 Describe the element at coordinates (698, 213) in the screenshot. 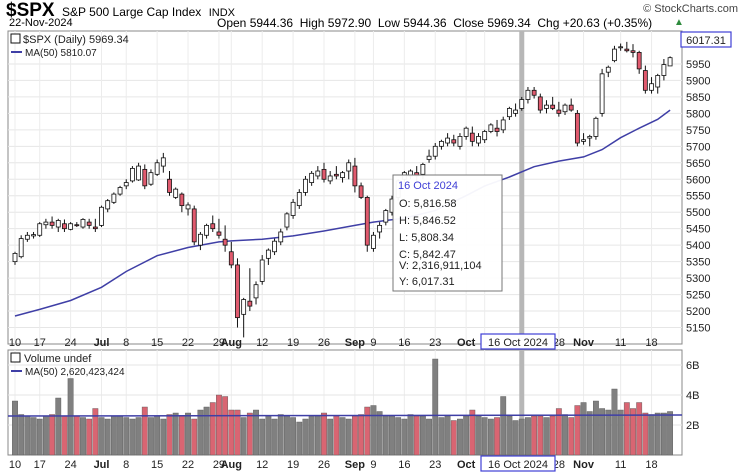

I see `price-tick-label: 5500` at that location.